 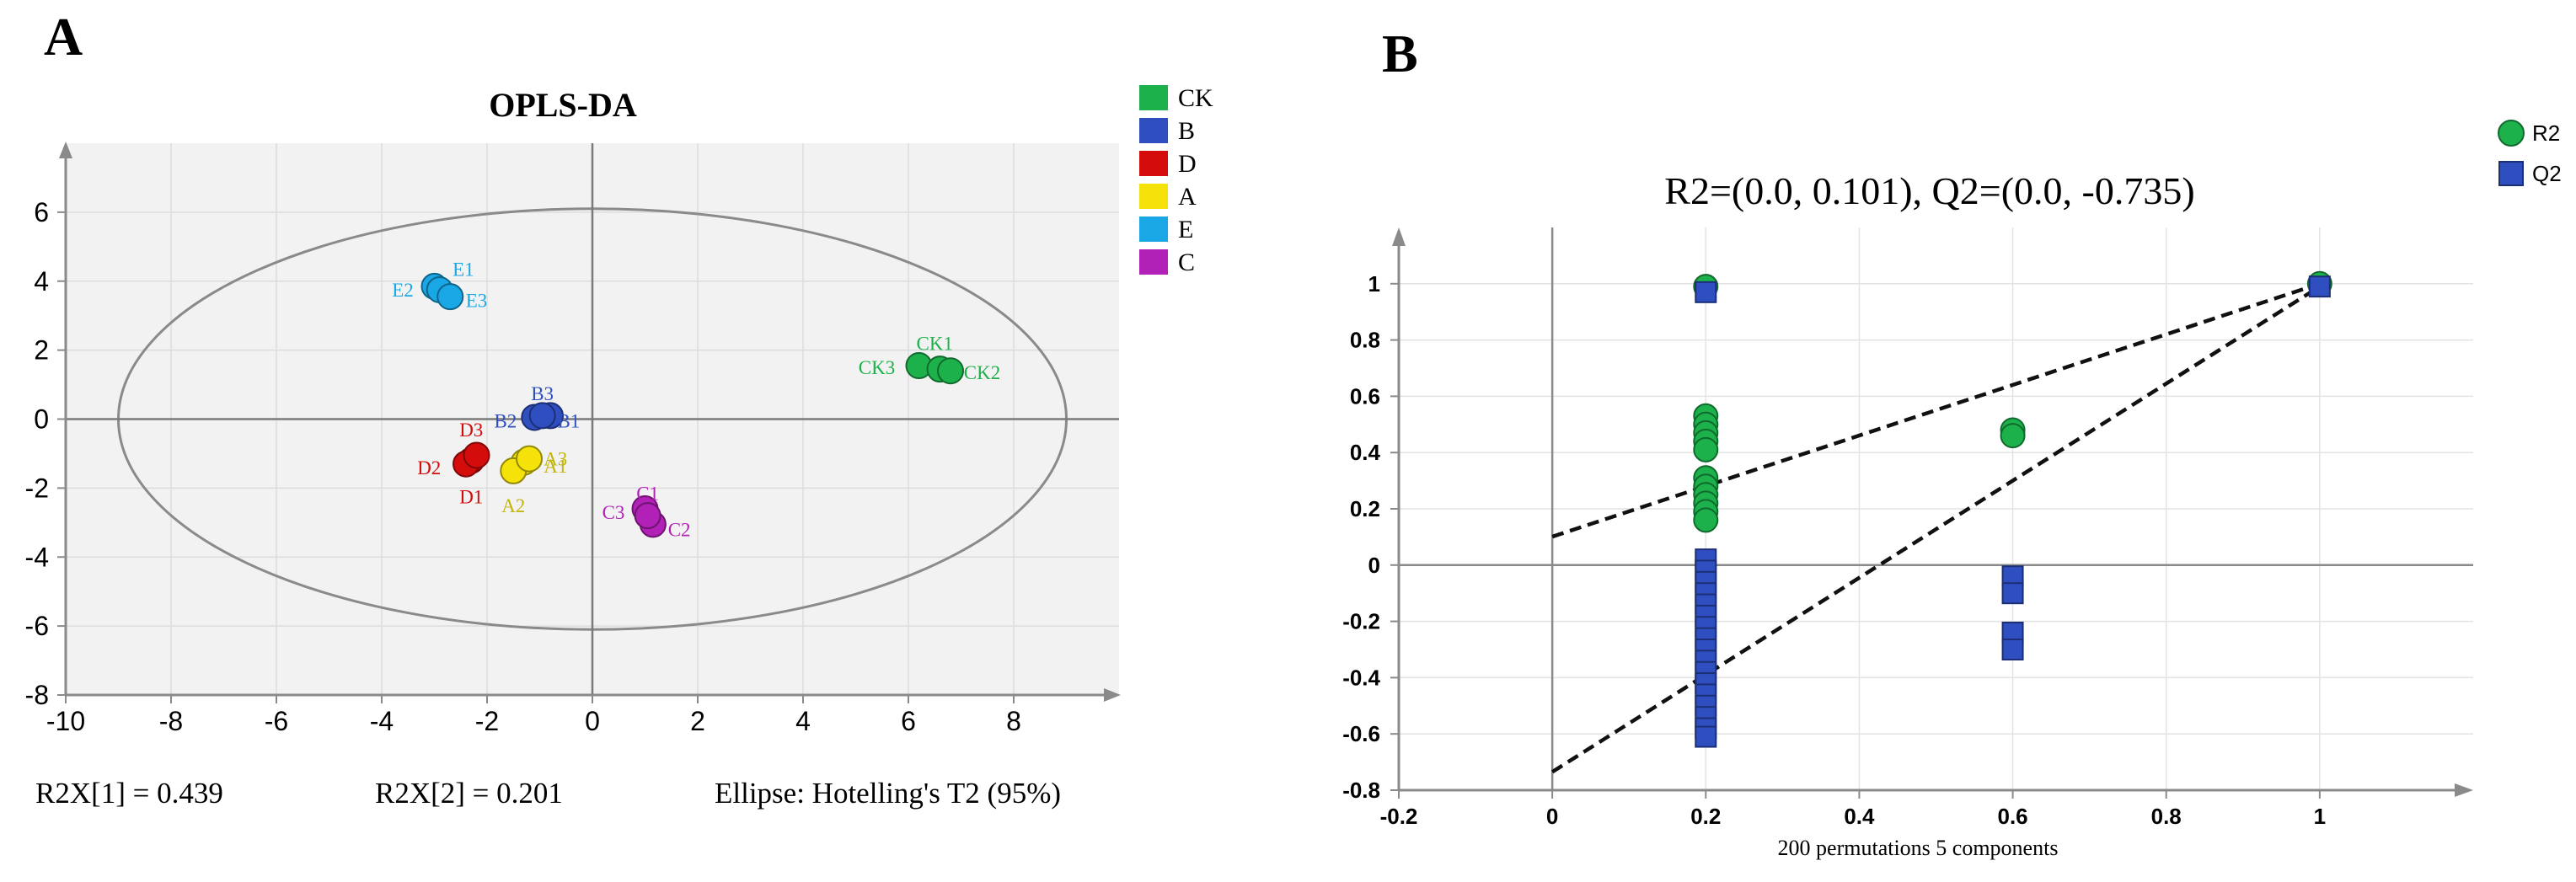 What do you see at coordinates (1400, 53) in the screenshot?
I see `panel-b-letter: B` at bounding box center [1400, 53].